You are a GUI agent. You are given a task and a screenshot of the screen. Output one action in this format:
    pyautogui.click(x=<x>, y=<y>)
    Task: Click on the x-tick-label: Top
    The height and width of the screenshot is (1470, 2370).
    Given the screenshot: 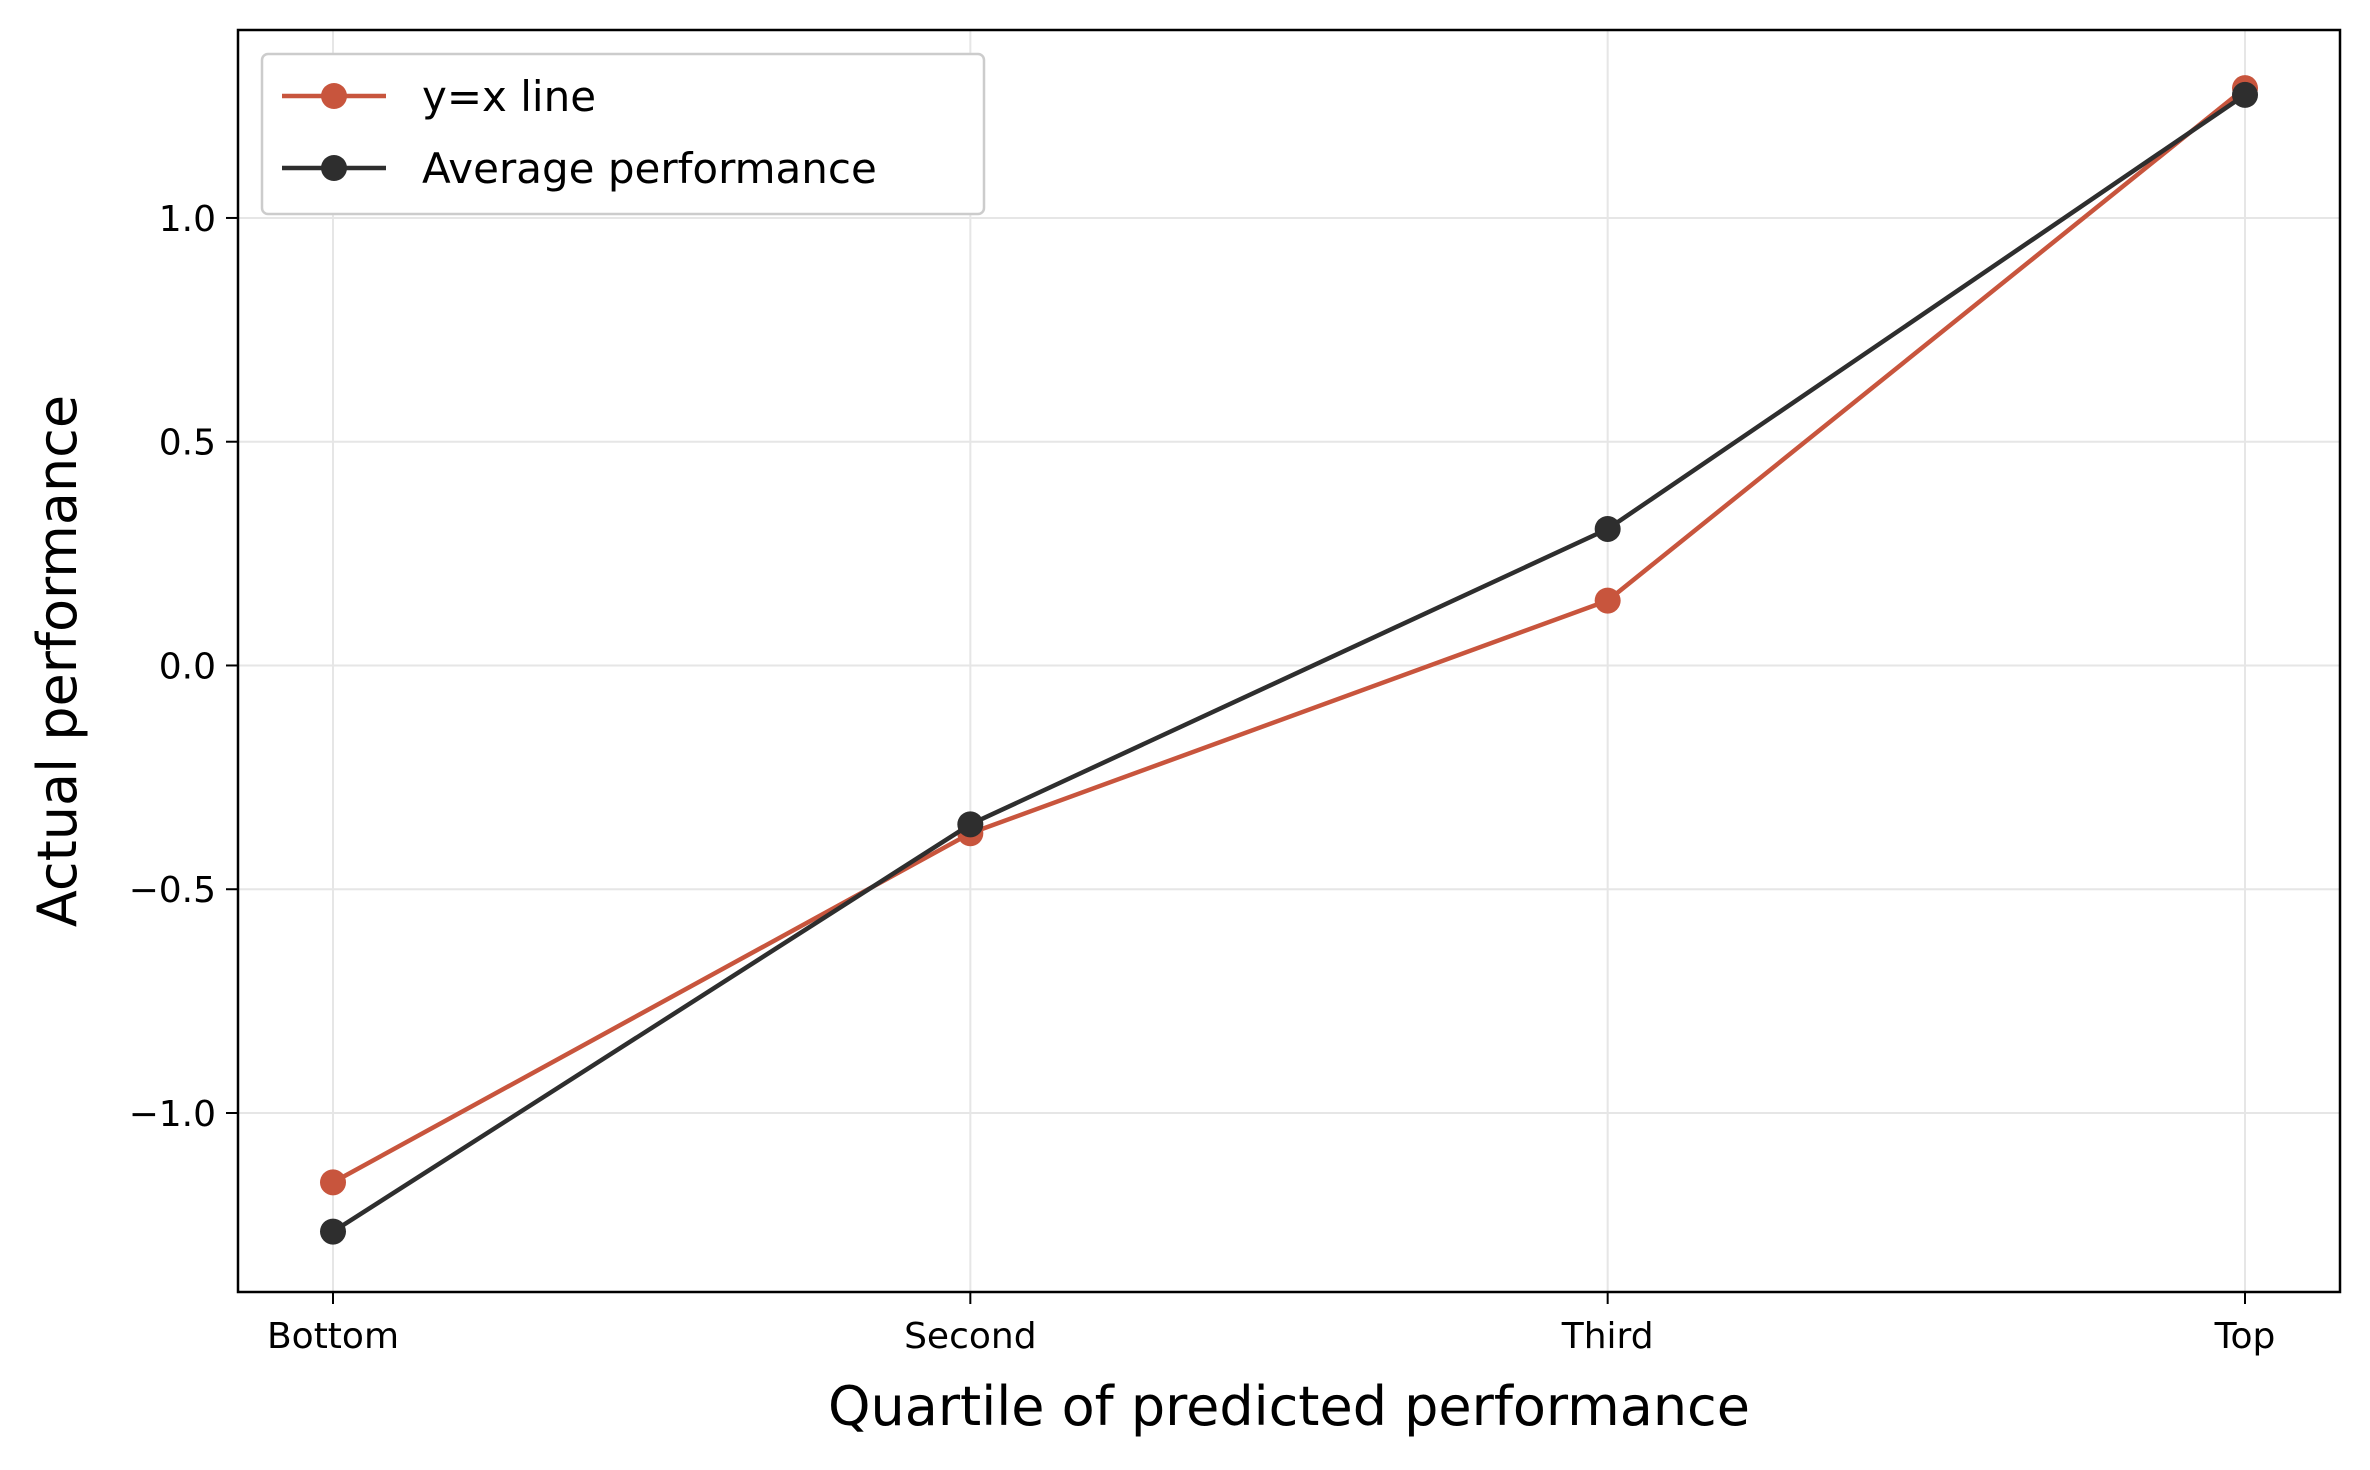 What is the action you would take?
    pyautogui.click(x=2245, y=1336)
    